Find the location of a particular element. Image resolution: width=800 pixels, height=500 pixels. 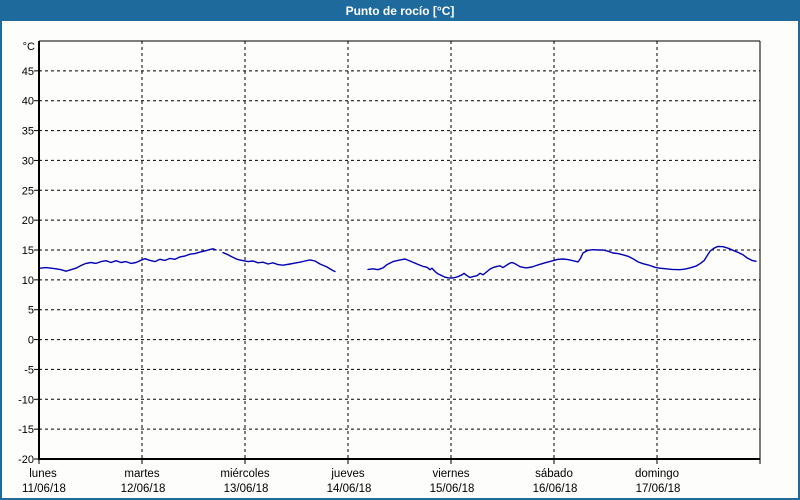

y-axis-label: 45 is located at coordinates (28, 72).